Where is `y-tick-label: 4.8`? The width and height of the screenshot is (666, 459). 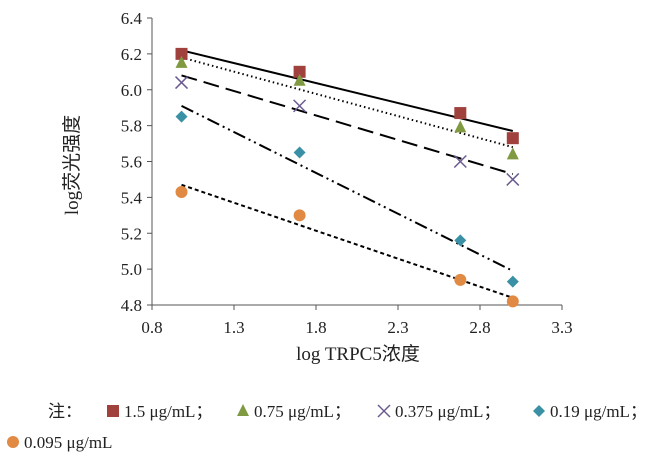
y-tick-label: 4.8 is located at coordinates (131, 305).